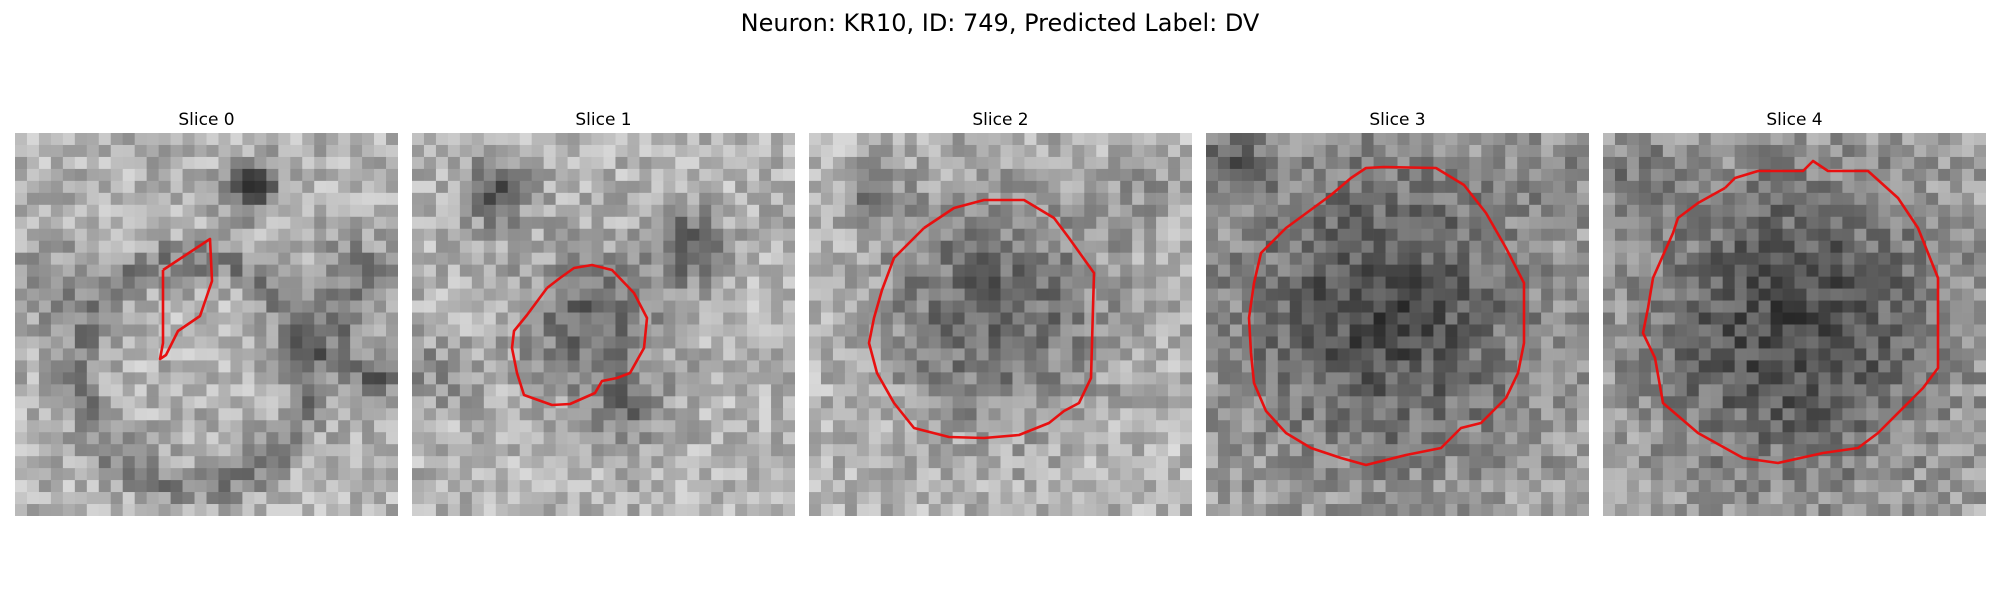 This screenshot has height=600, width=2000. What do you see at coordinates (206, 120) in the screenshot?
I see `slice-title-0: Slice 0` at bounding box center [206, 120].